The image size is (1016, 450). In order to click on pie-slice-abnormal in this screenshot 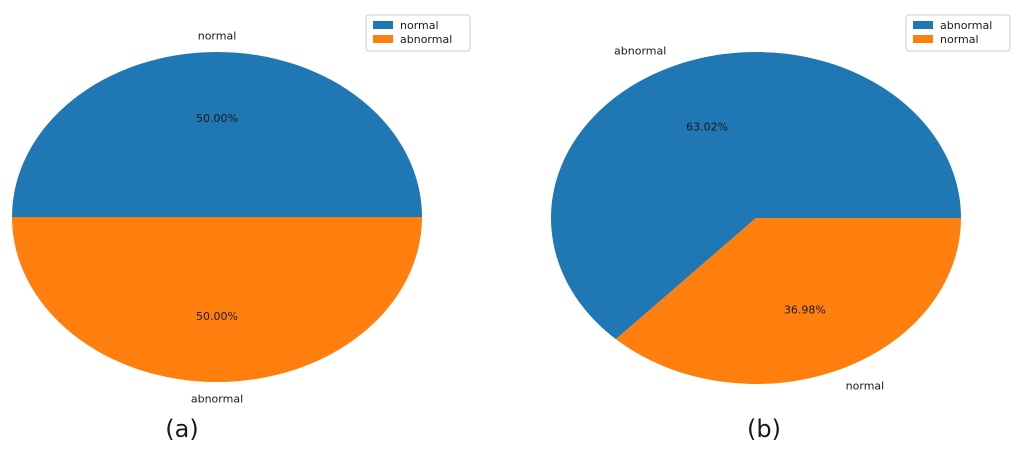, I will do `click(217, 299)`.